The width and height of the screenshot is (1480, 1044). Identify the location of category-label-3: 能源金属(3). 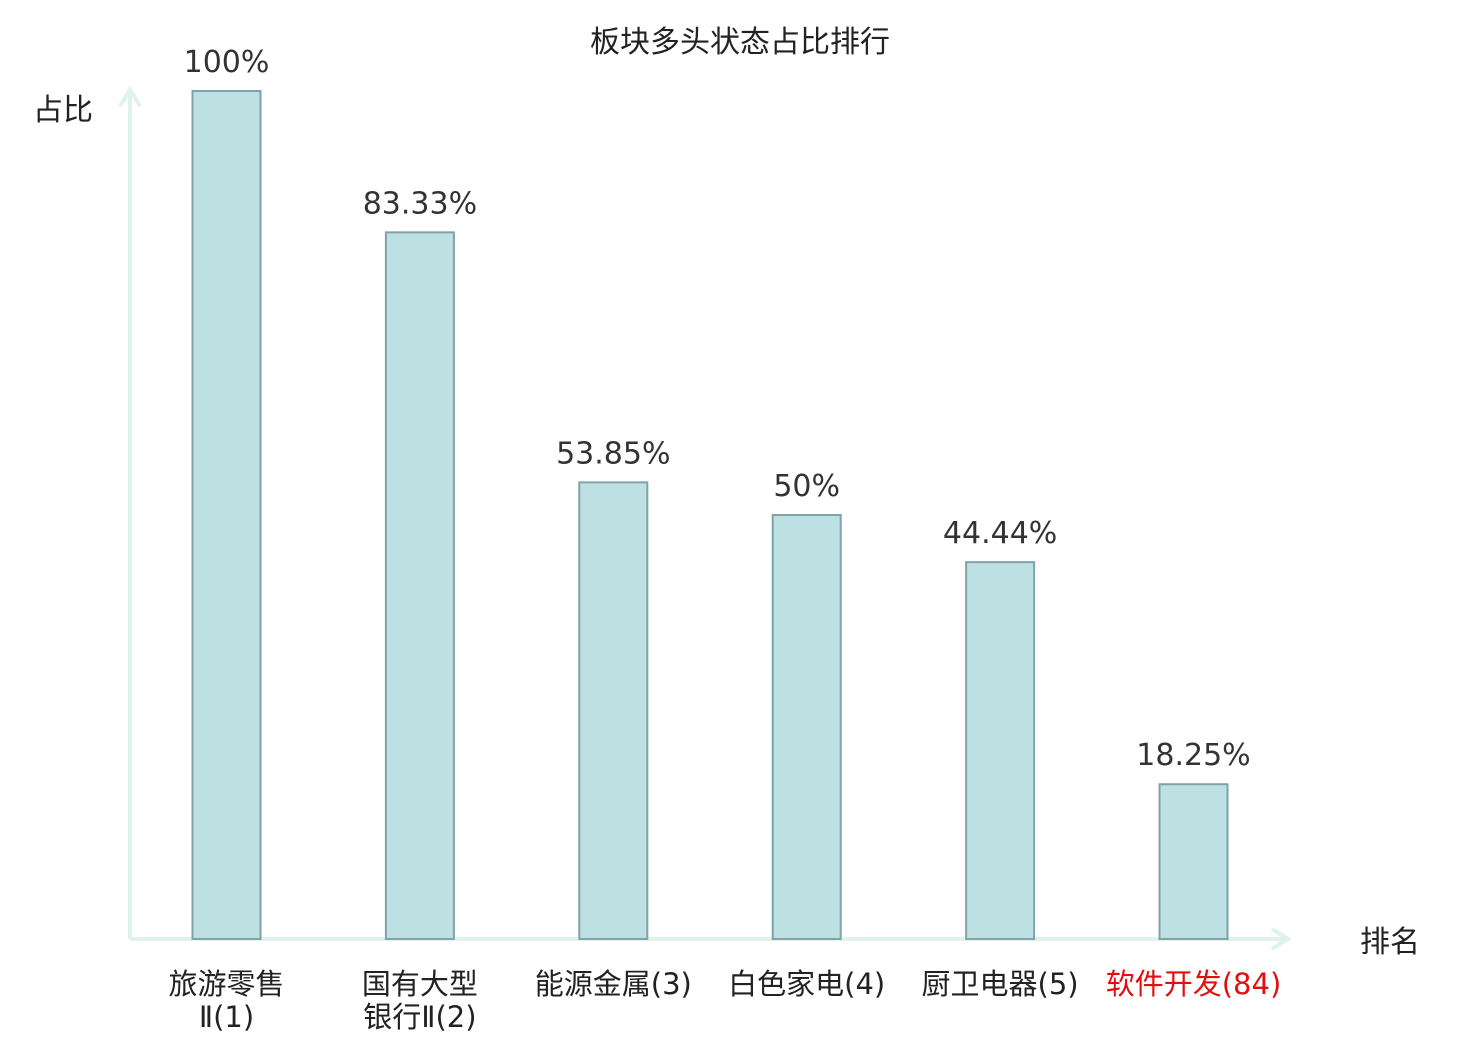
(613, 984).